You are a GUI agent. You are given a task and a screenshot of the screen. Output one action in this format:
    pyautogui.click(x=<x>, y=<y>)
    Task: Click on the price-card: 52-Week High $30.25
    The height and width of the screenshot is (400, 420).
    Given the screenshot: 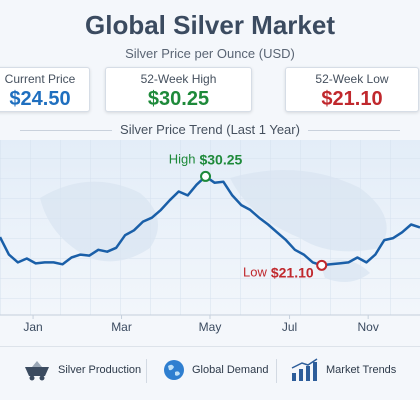 What is the action you would take?
    pyautogui.click(x=178, y=89)
    